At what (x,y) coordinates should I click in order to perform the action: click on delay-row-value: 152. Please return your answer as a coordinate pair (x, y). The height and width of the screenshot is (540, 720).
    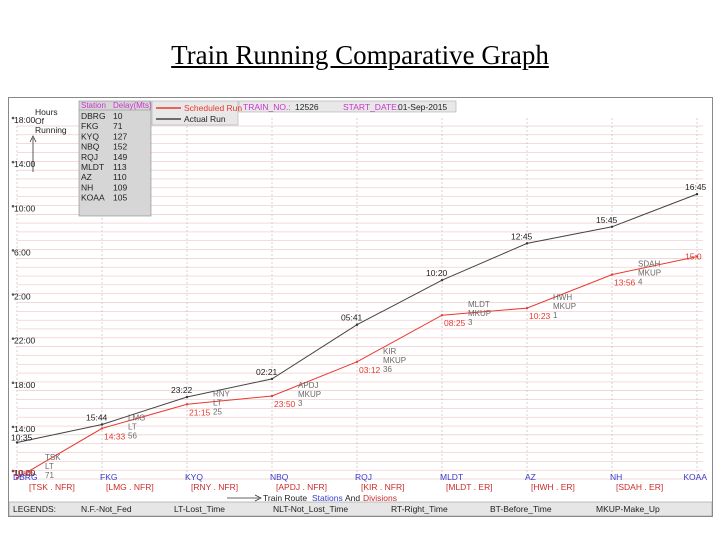
    Looking at the image, I should click on (120, 147).